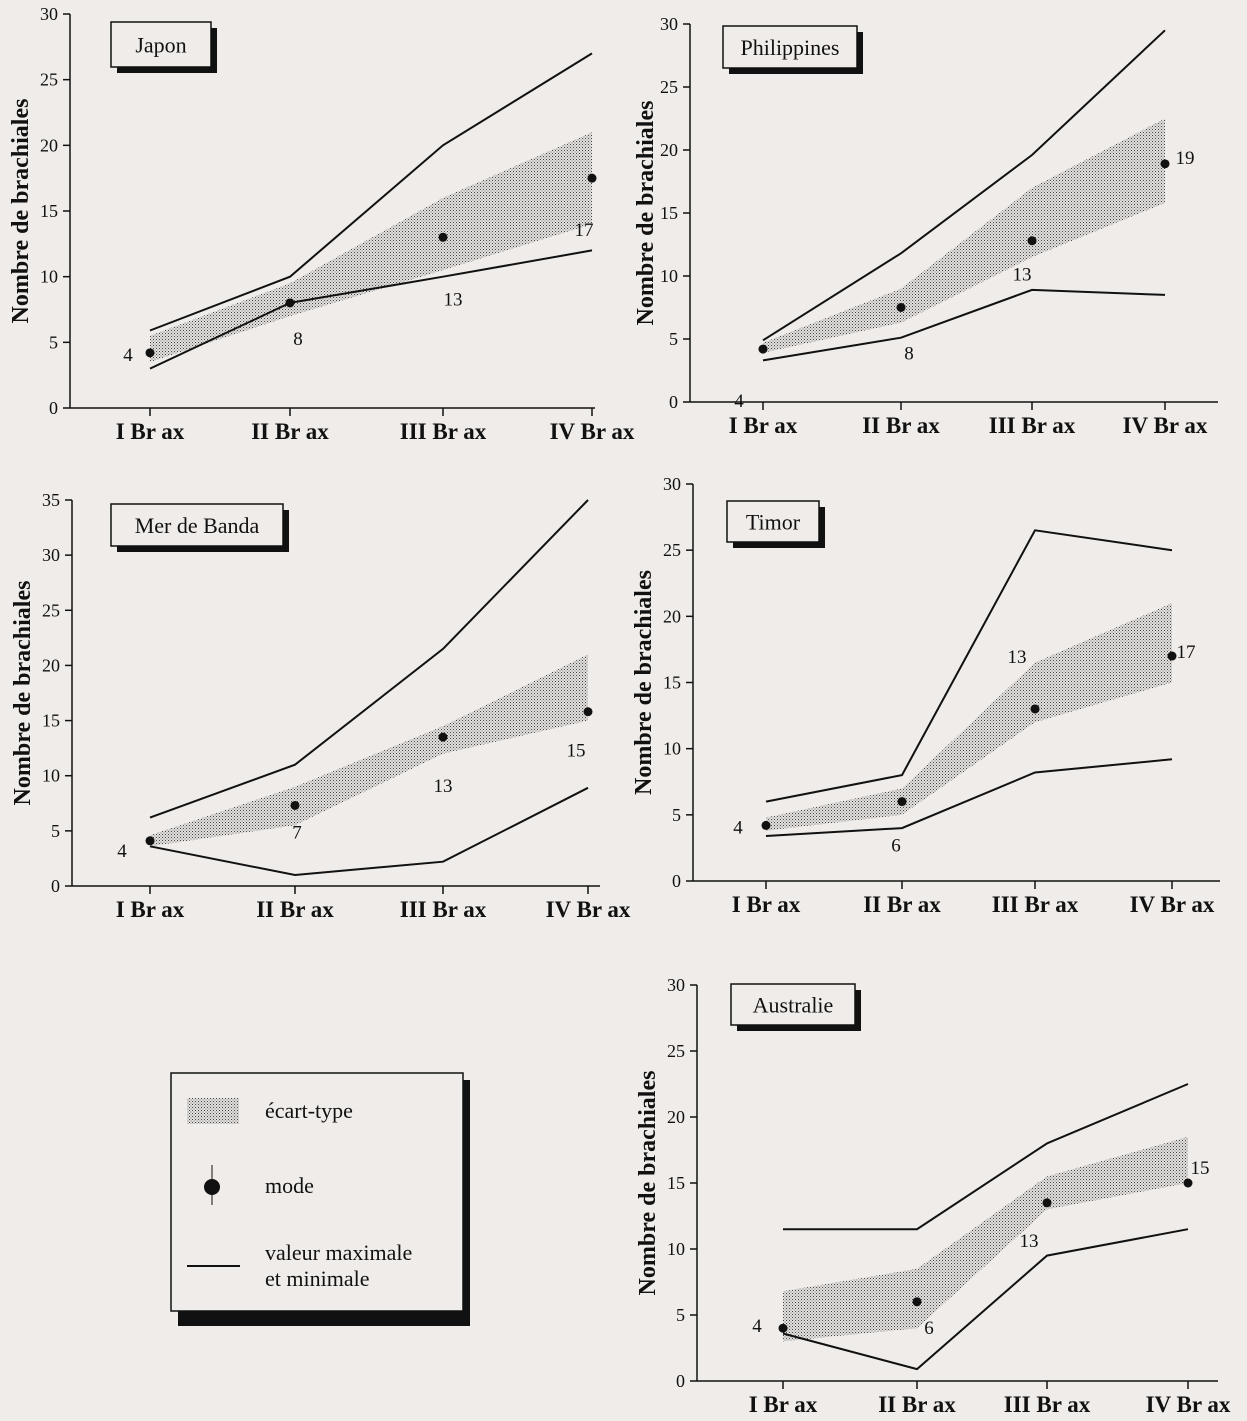  Describe the element at coordinates (197, 525) in the screenshot. I see `chart-title: Mer de Banda` at that location.